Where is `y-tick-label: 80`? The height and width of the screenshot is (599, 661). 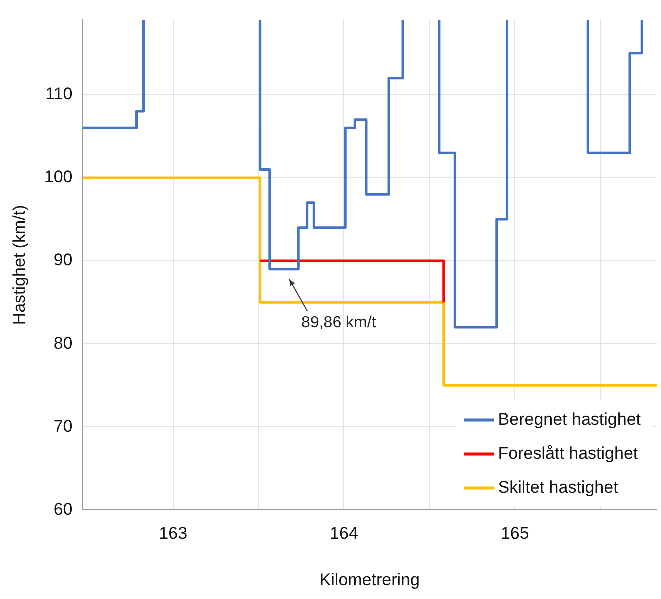 y-tick-label: 80 is located at coordinates (63, 343).